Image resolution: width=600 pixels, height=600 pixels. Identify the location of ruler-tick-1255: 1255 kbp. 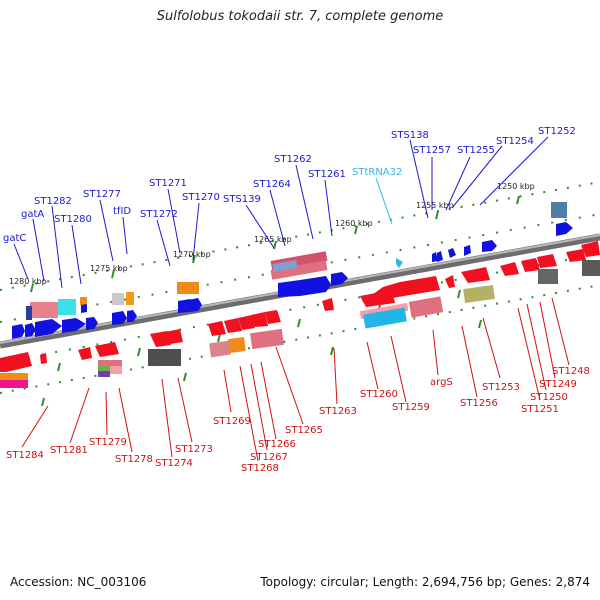
(435, 205).